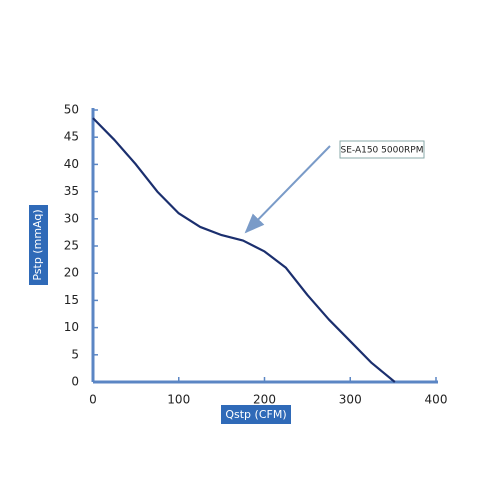 The image size is (500, 500). What do you see at coordinates (436, 400) in the screenshot?
I see `x-tick-label: 400` at bounding box center [436, 400].